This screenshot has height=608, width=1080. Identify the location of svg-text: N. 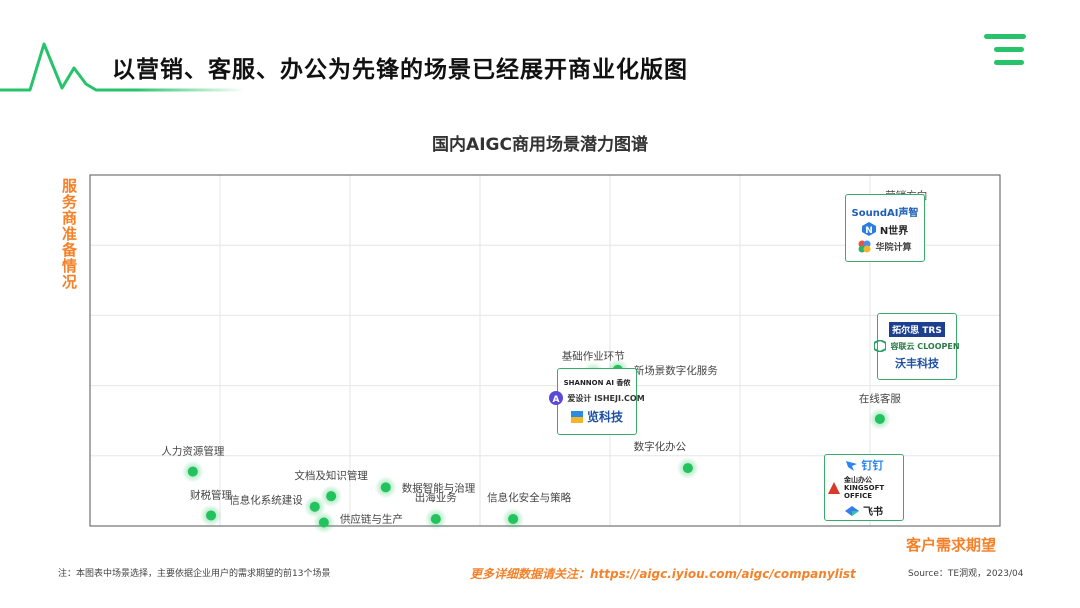
(869, 231).